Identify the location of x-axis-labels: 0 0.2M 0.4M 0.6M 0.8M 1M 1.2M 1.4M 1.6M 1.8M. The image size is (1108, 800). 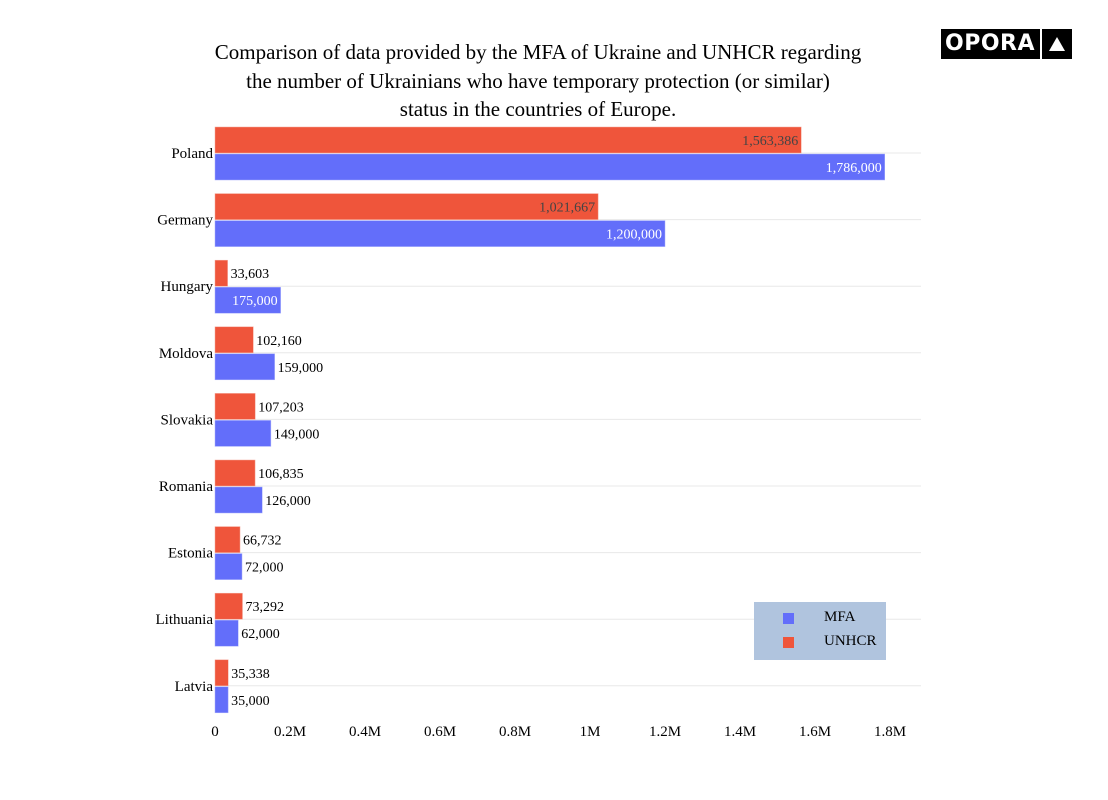
(558, 732).